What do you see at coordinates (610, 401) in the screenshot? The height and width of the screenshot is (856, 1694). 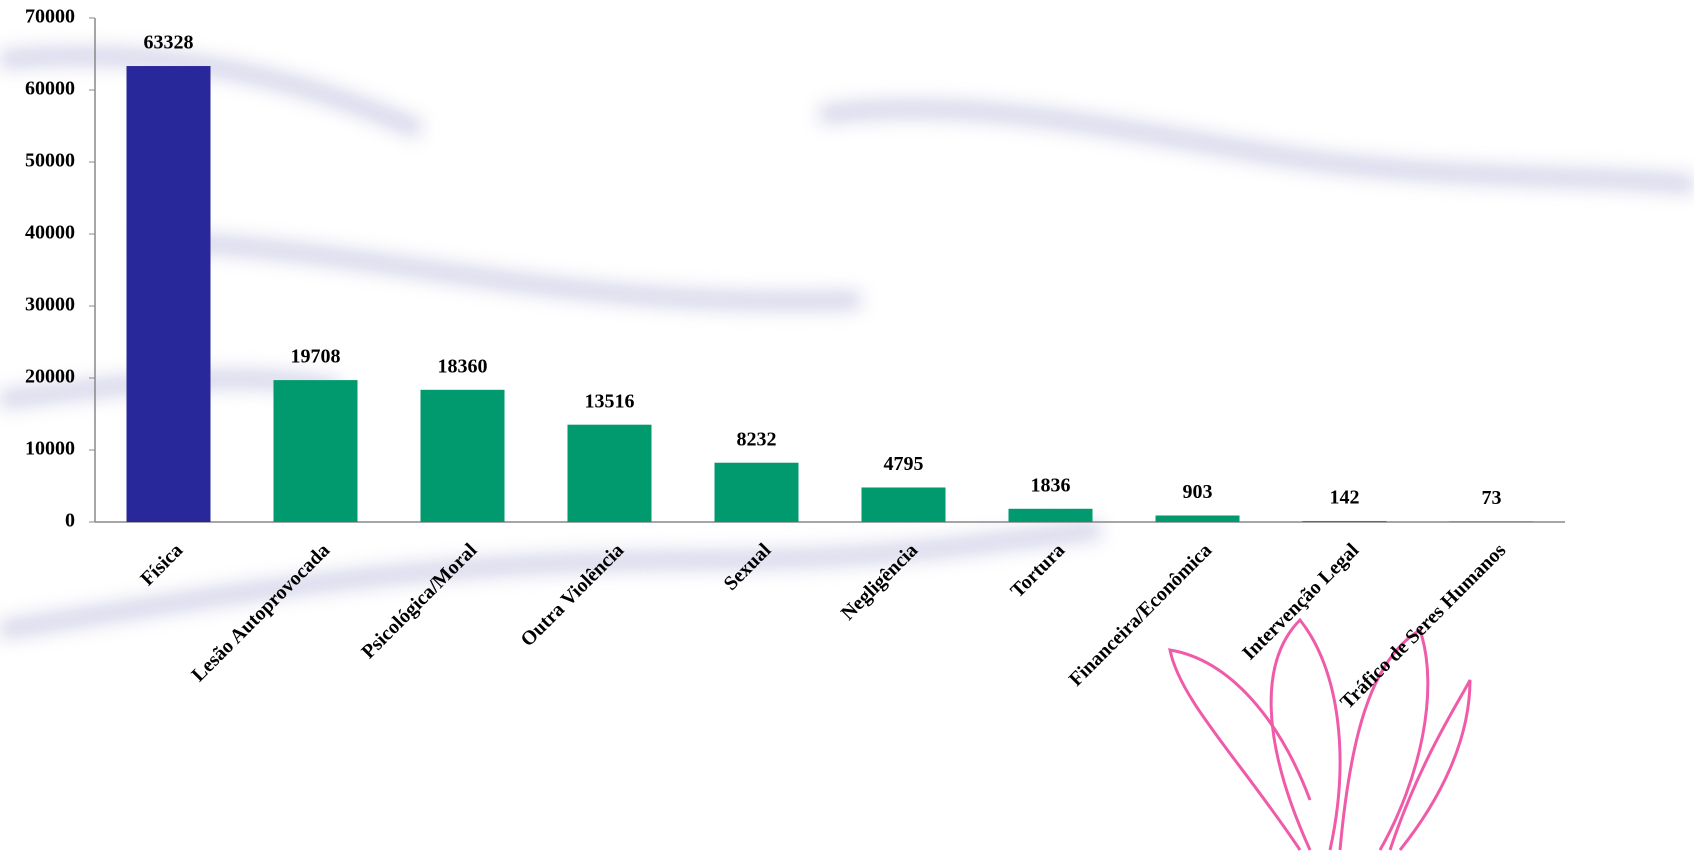 I see `value-label: 13516` at bounding box center [610, 401].